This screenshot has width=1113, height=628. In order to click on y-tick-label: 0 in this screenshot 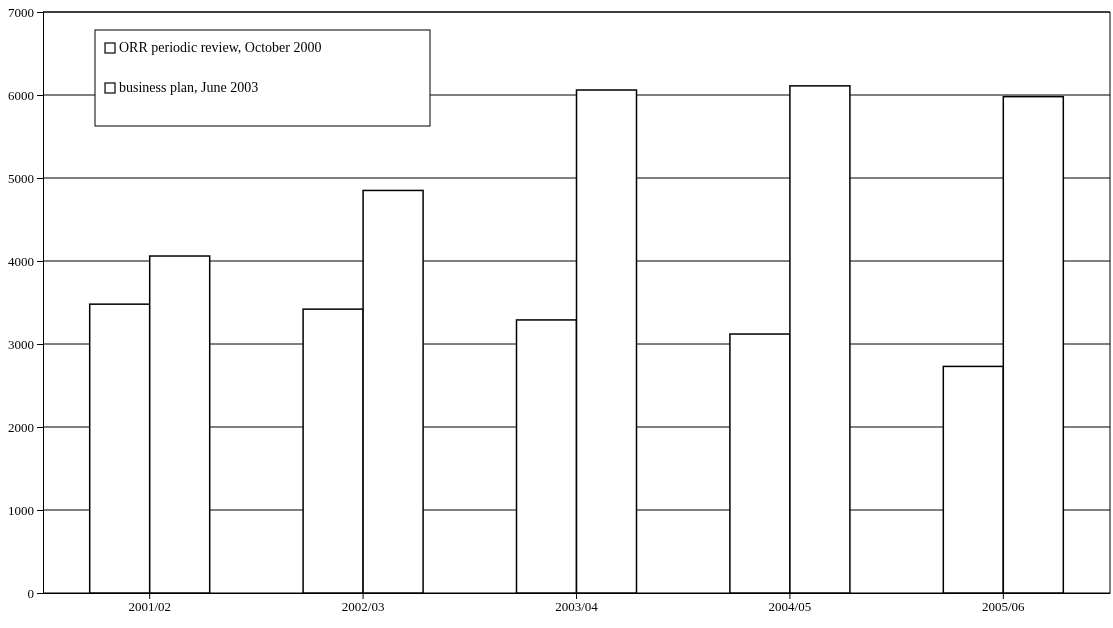, I will do `click(30, 593)`.